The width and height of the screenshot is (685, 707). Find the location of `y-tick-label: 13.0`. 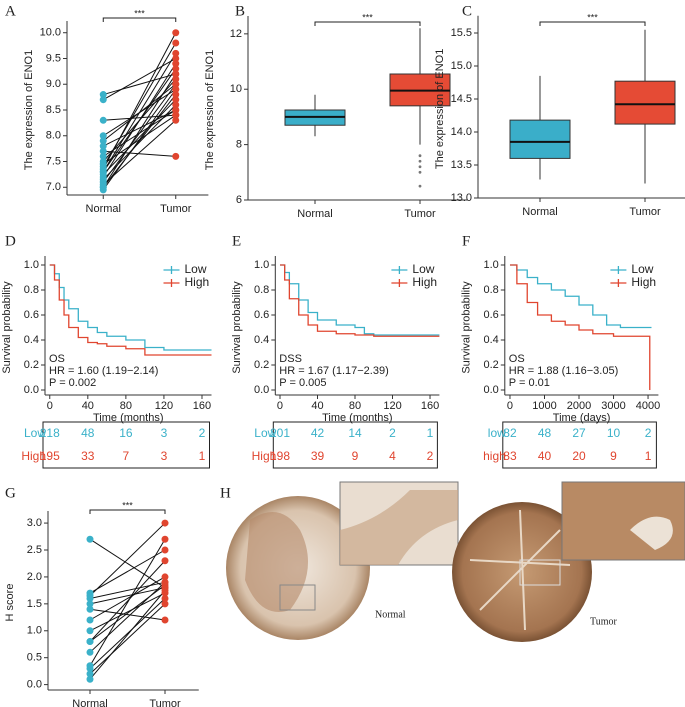

y-tick-label: 13.0 is located at coordinates (461, 198).